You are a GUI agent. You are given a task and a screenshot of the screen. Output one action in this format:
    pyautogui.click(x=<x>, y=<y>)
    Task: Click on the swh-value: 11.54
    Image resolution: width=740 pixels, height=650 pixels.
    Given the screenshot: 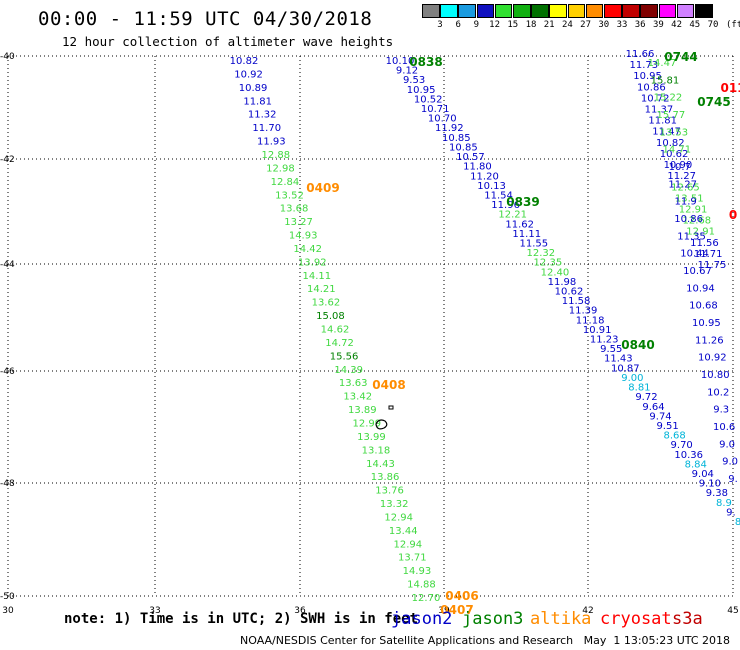 What is the action you would take?
    pyautogui.click(x=498, y=195)
    